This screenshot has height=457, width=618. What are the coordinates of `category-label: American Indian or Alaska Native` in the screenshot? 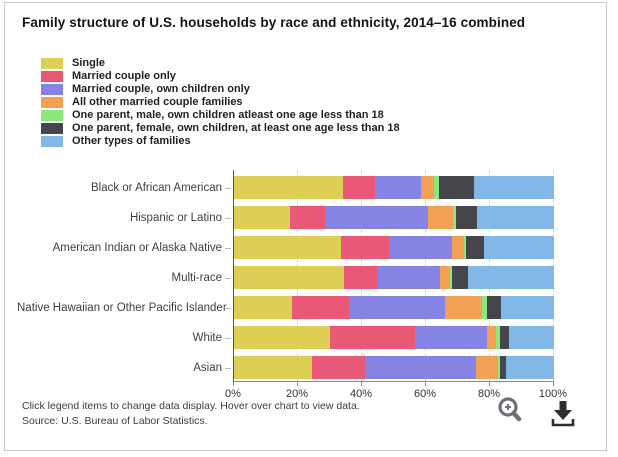 It's located at (137, 248).